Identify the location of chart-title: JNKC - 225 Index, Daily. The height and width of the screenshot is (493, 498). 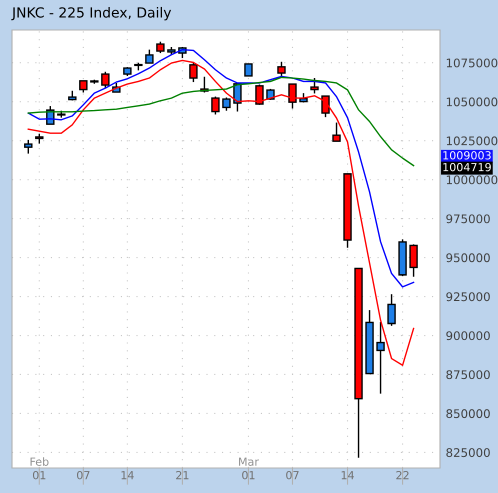
(91, 13).